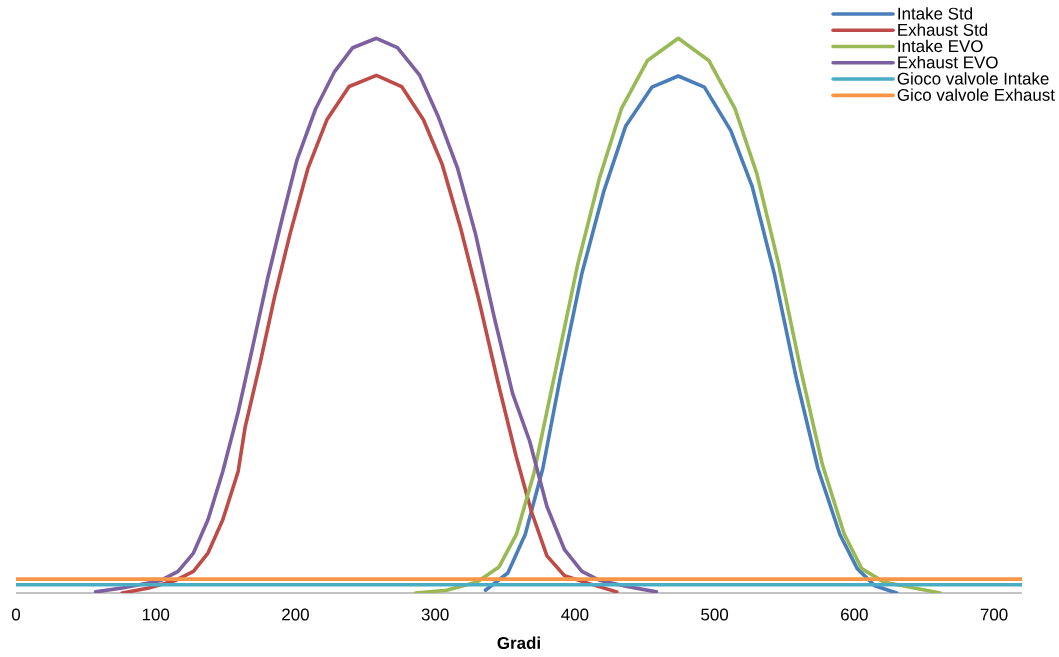  Describe the element at coordinates (854, 614) in the screenshot. I see `x-tick-label: 600` at that location.